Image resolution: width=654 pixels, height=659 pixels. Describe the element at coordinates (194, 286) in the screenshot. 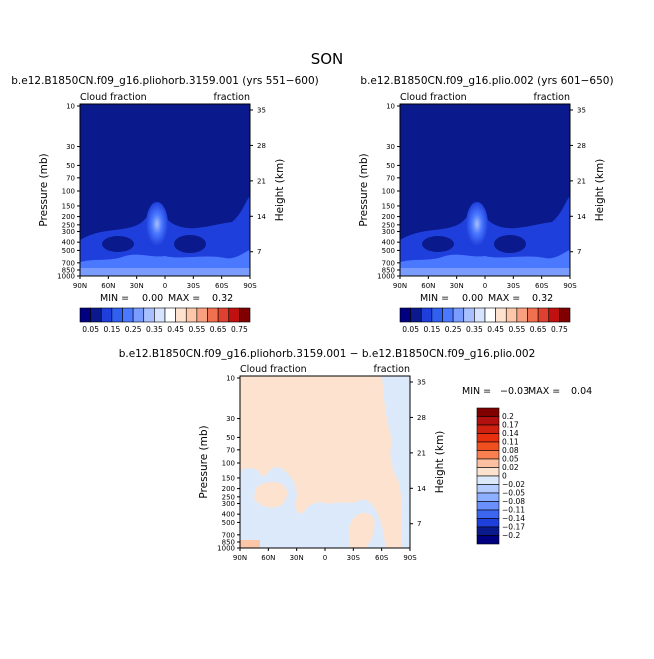

I see `panel-1-x-tick-label: 30S` at that location.